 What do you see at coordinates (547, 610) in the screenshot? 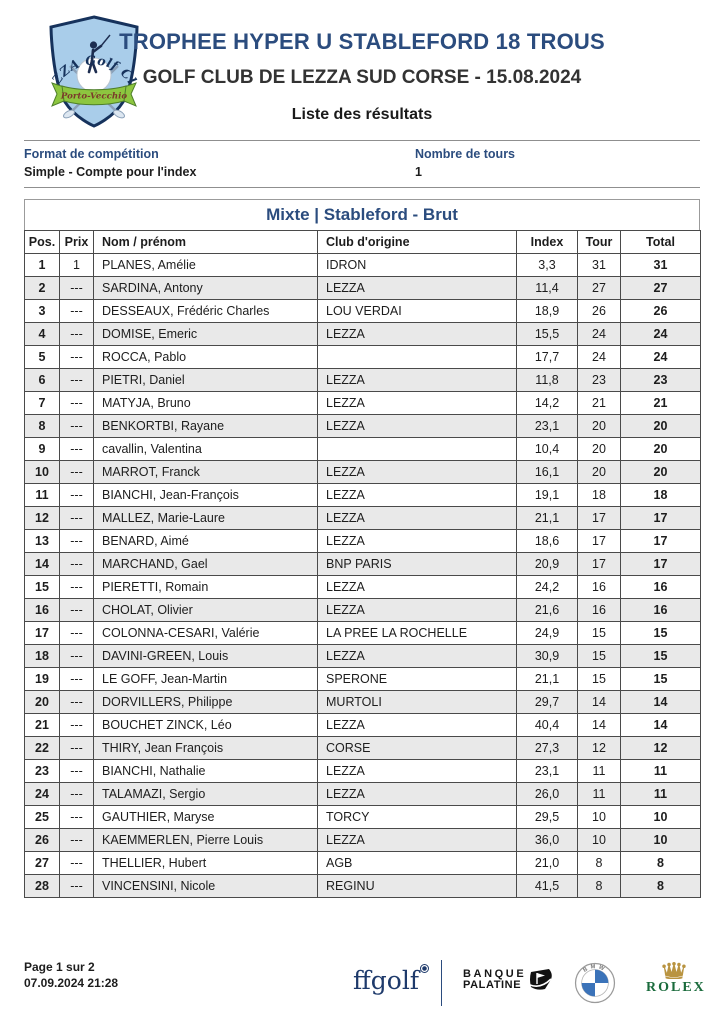
I see `cell-index: 21,6` at bounding box center [547, 610].